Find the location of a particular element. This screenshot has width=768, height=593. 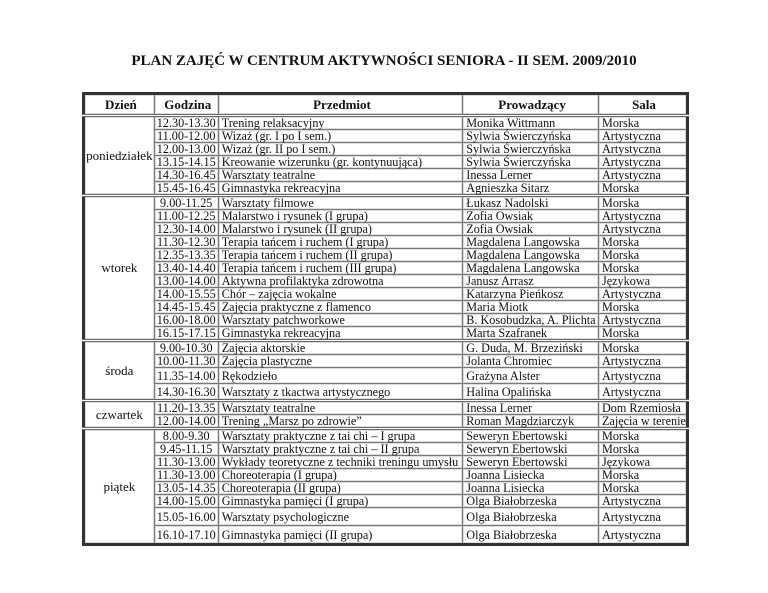

subject-cell: Malarstwo i rysunek (II grupa) is located at coordinates (340, 229).